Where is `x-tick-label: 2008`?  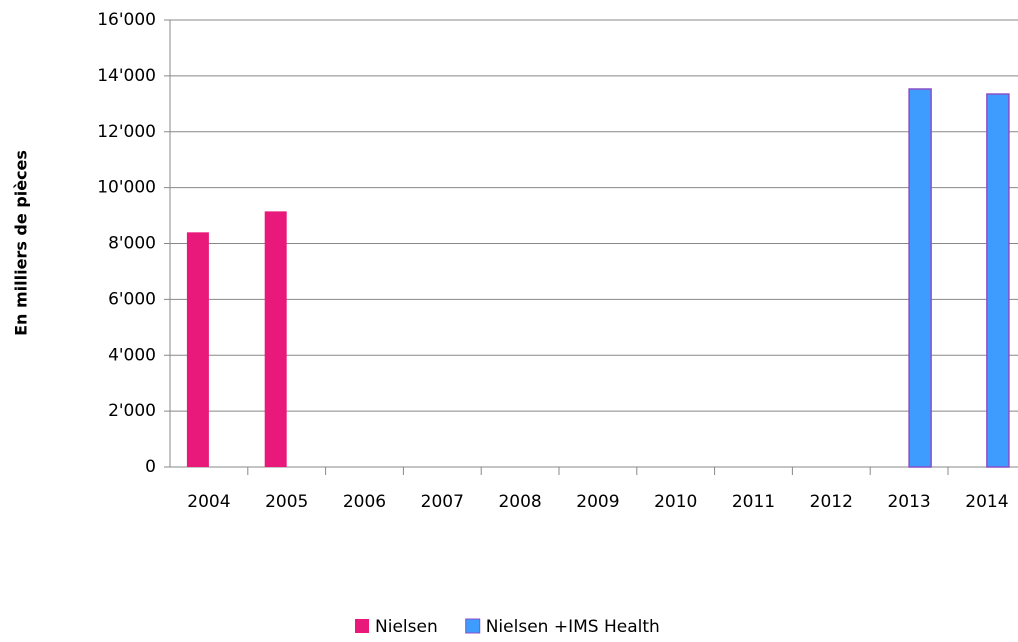
x-tick-label: 2008 is located at coordinates (519, 502).